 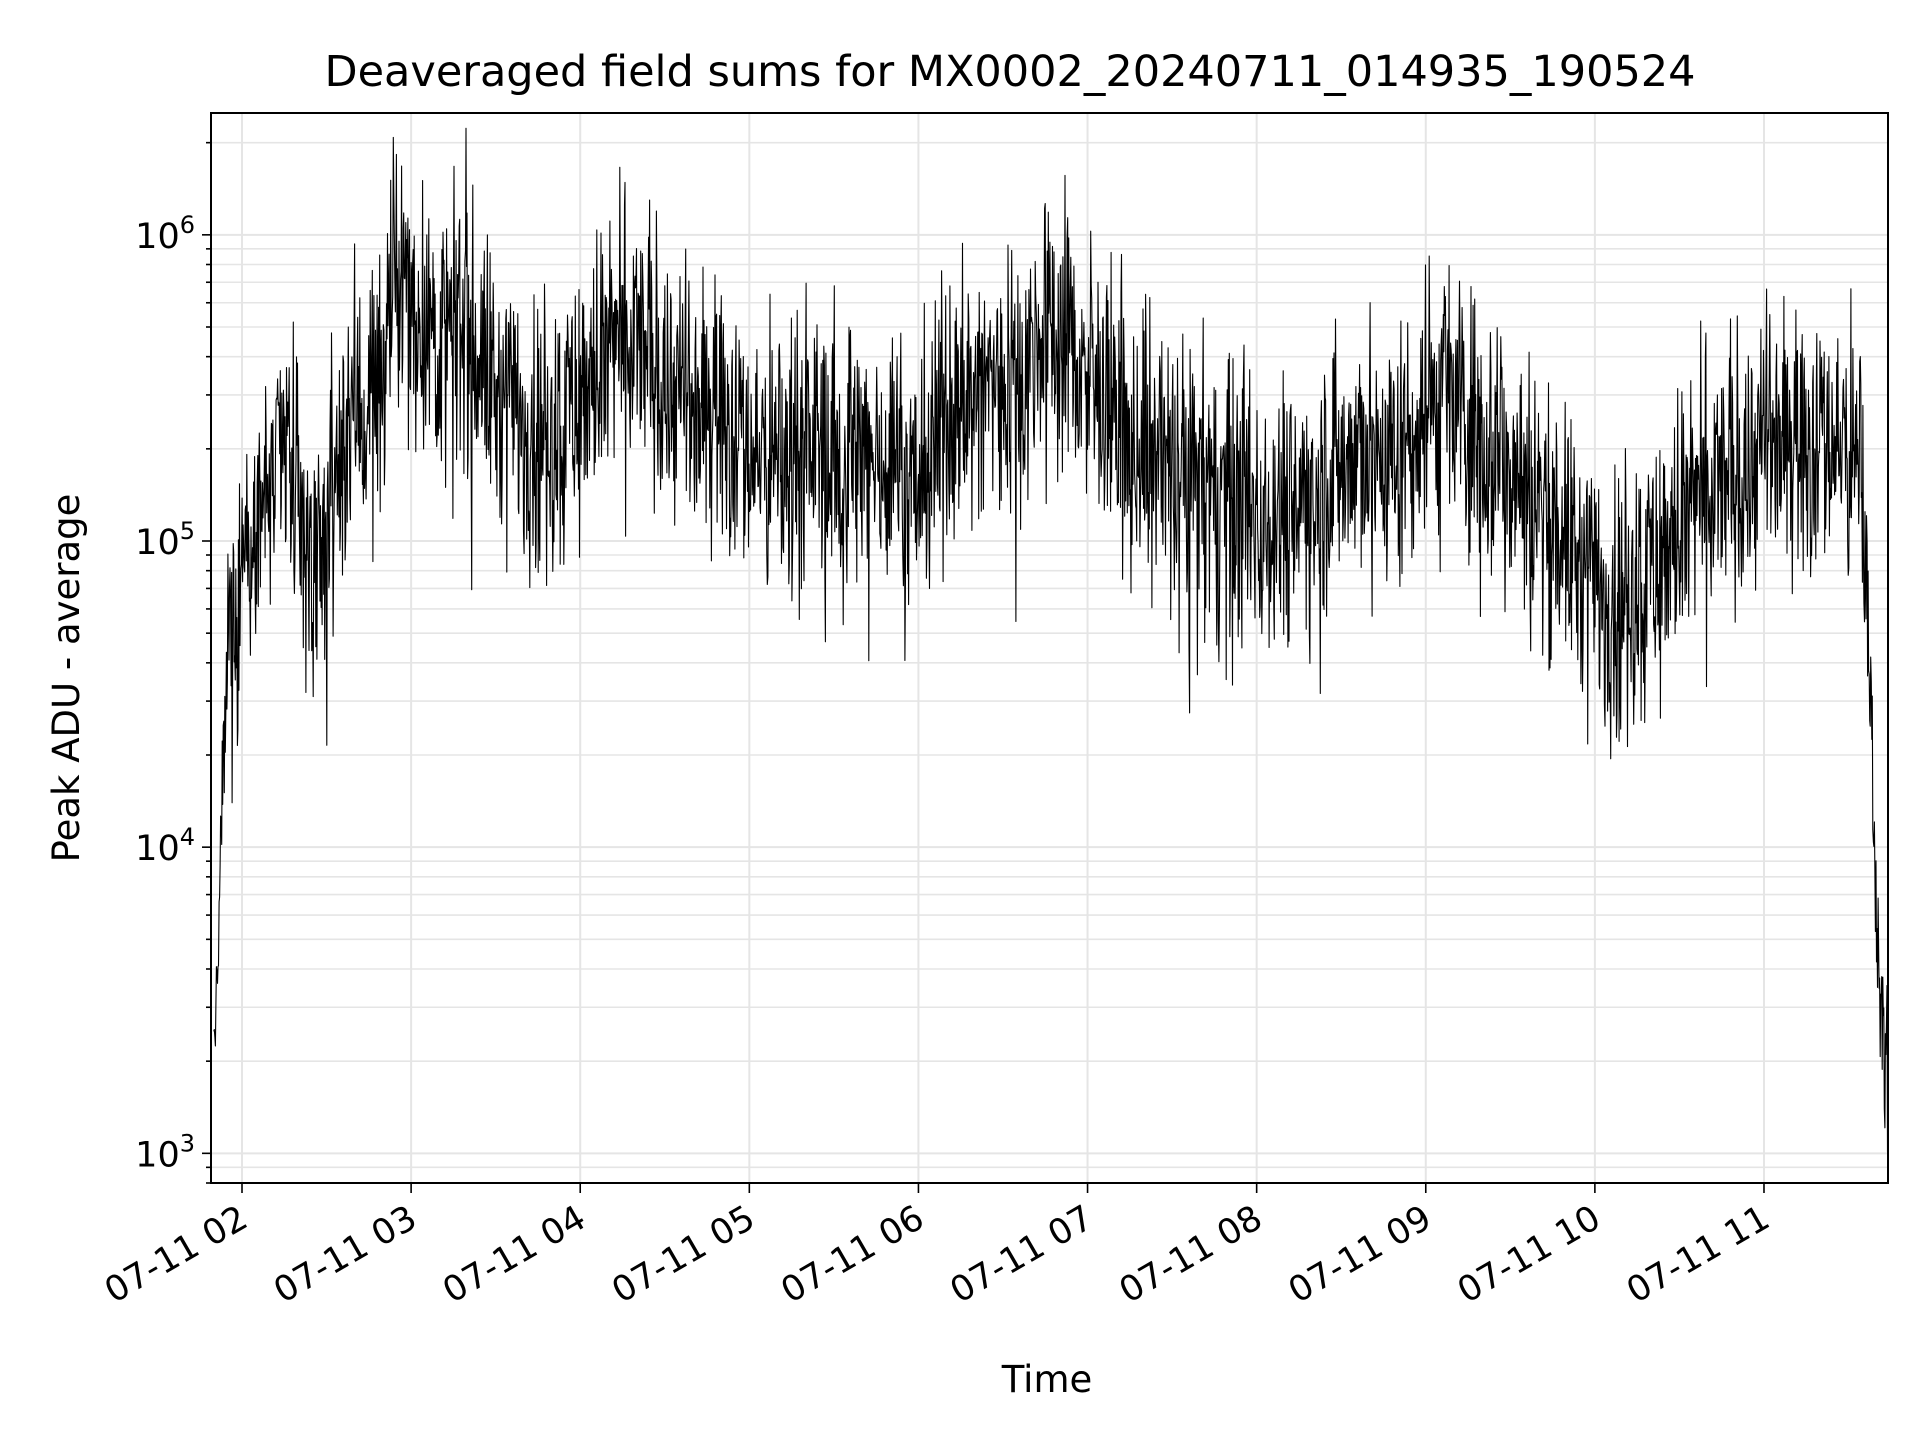 I want to click on x-tick-label: 07-11 06, so click(x=853, y=1254).